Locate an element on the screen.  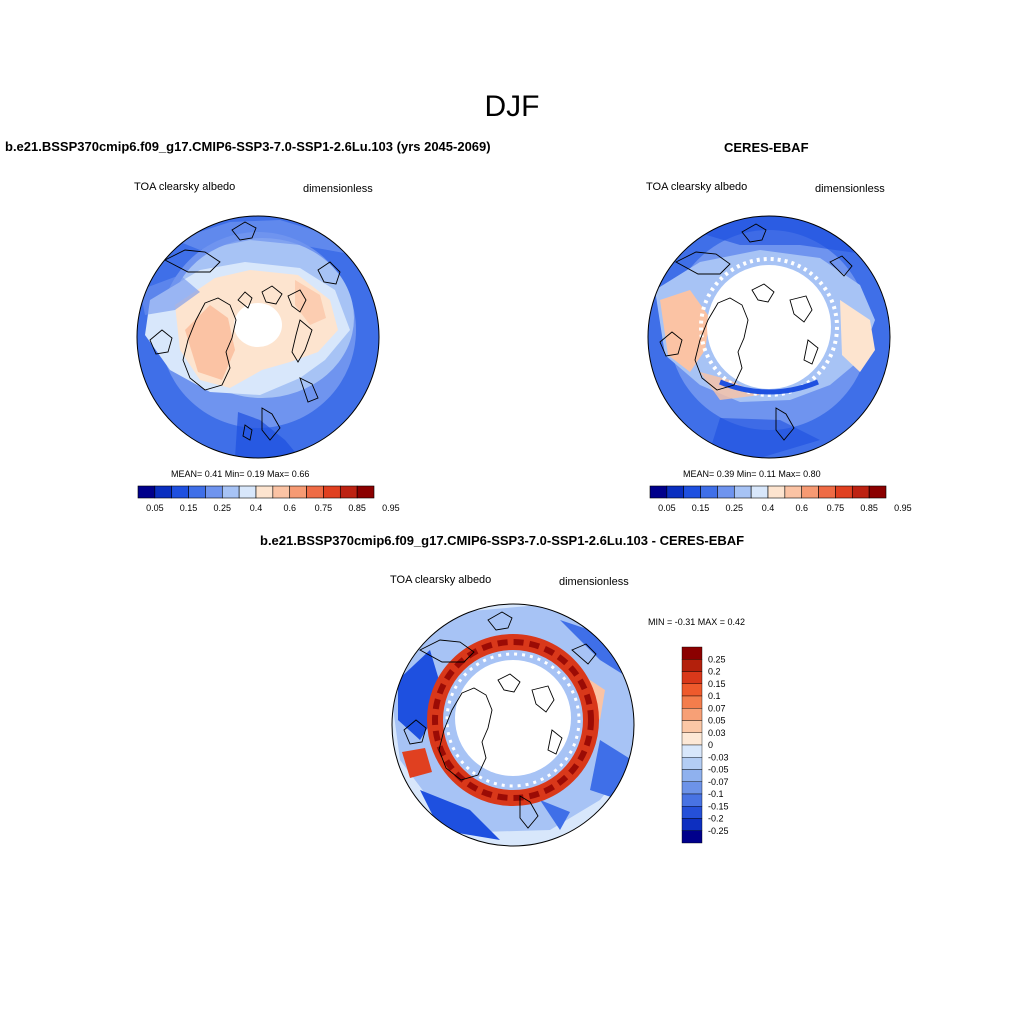
colorbar-tick-label: 0.2 is located at coordinates (714, 672).